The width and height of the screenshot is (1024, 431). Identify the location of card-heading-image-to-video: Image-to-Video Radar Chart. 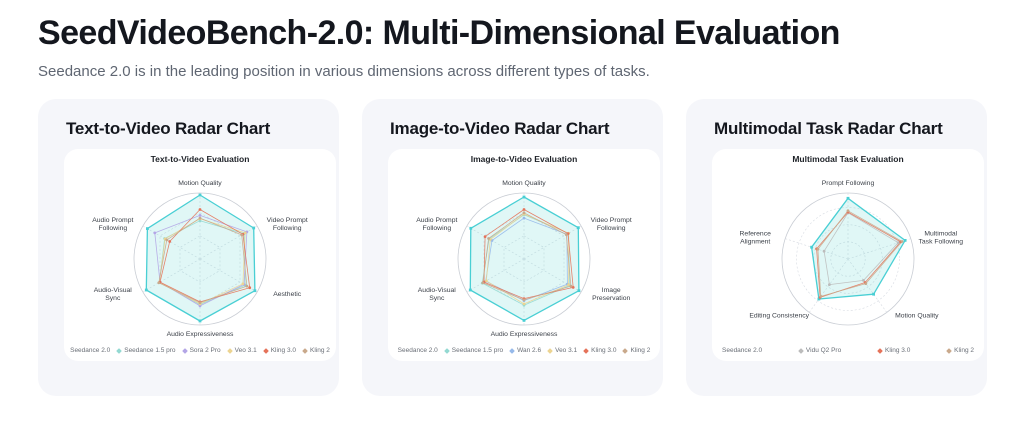
(500, 128).